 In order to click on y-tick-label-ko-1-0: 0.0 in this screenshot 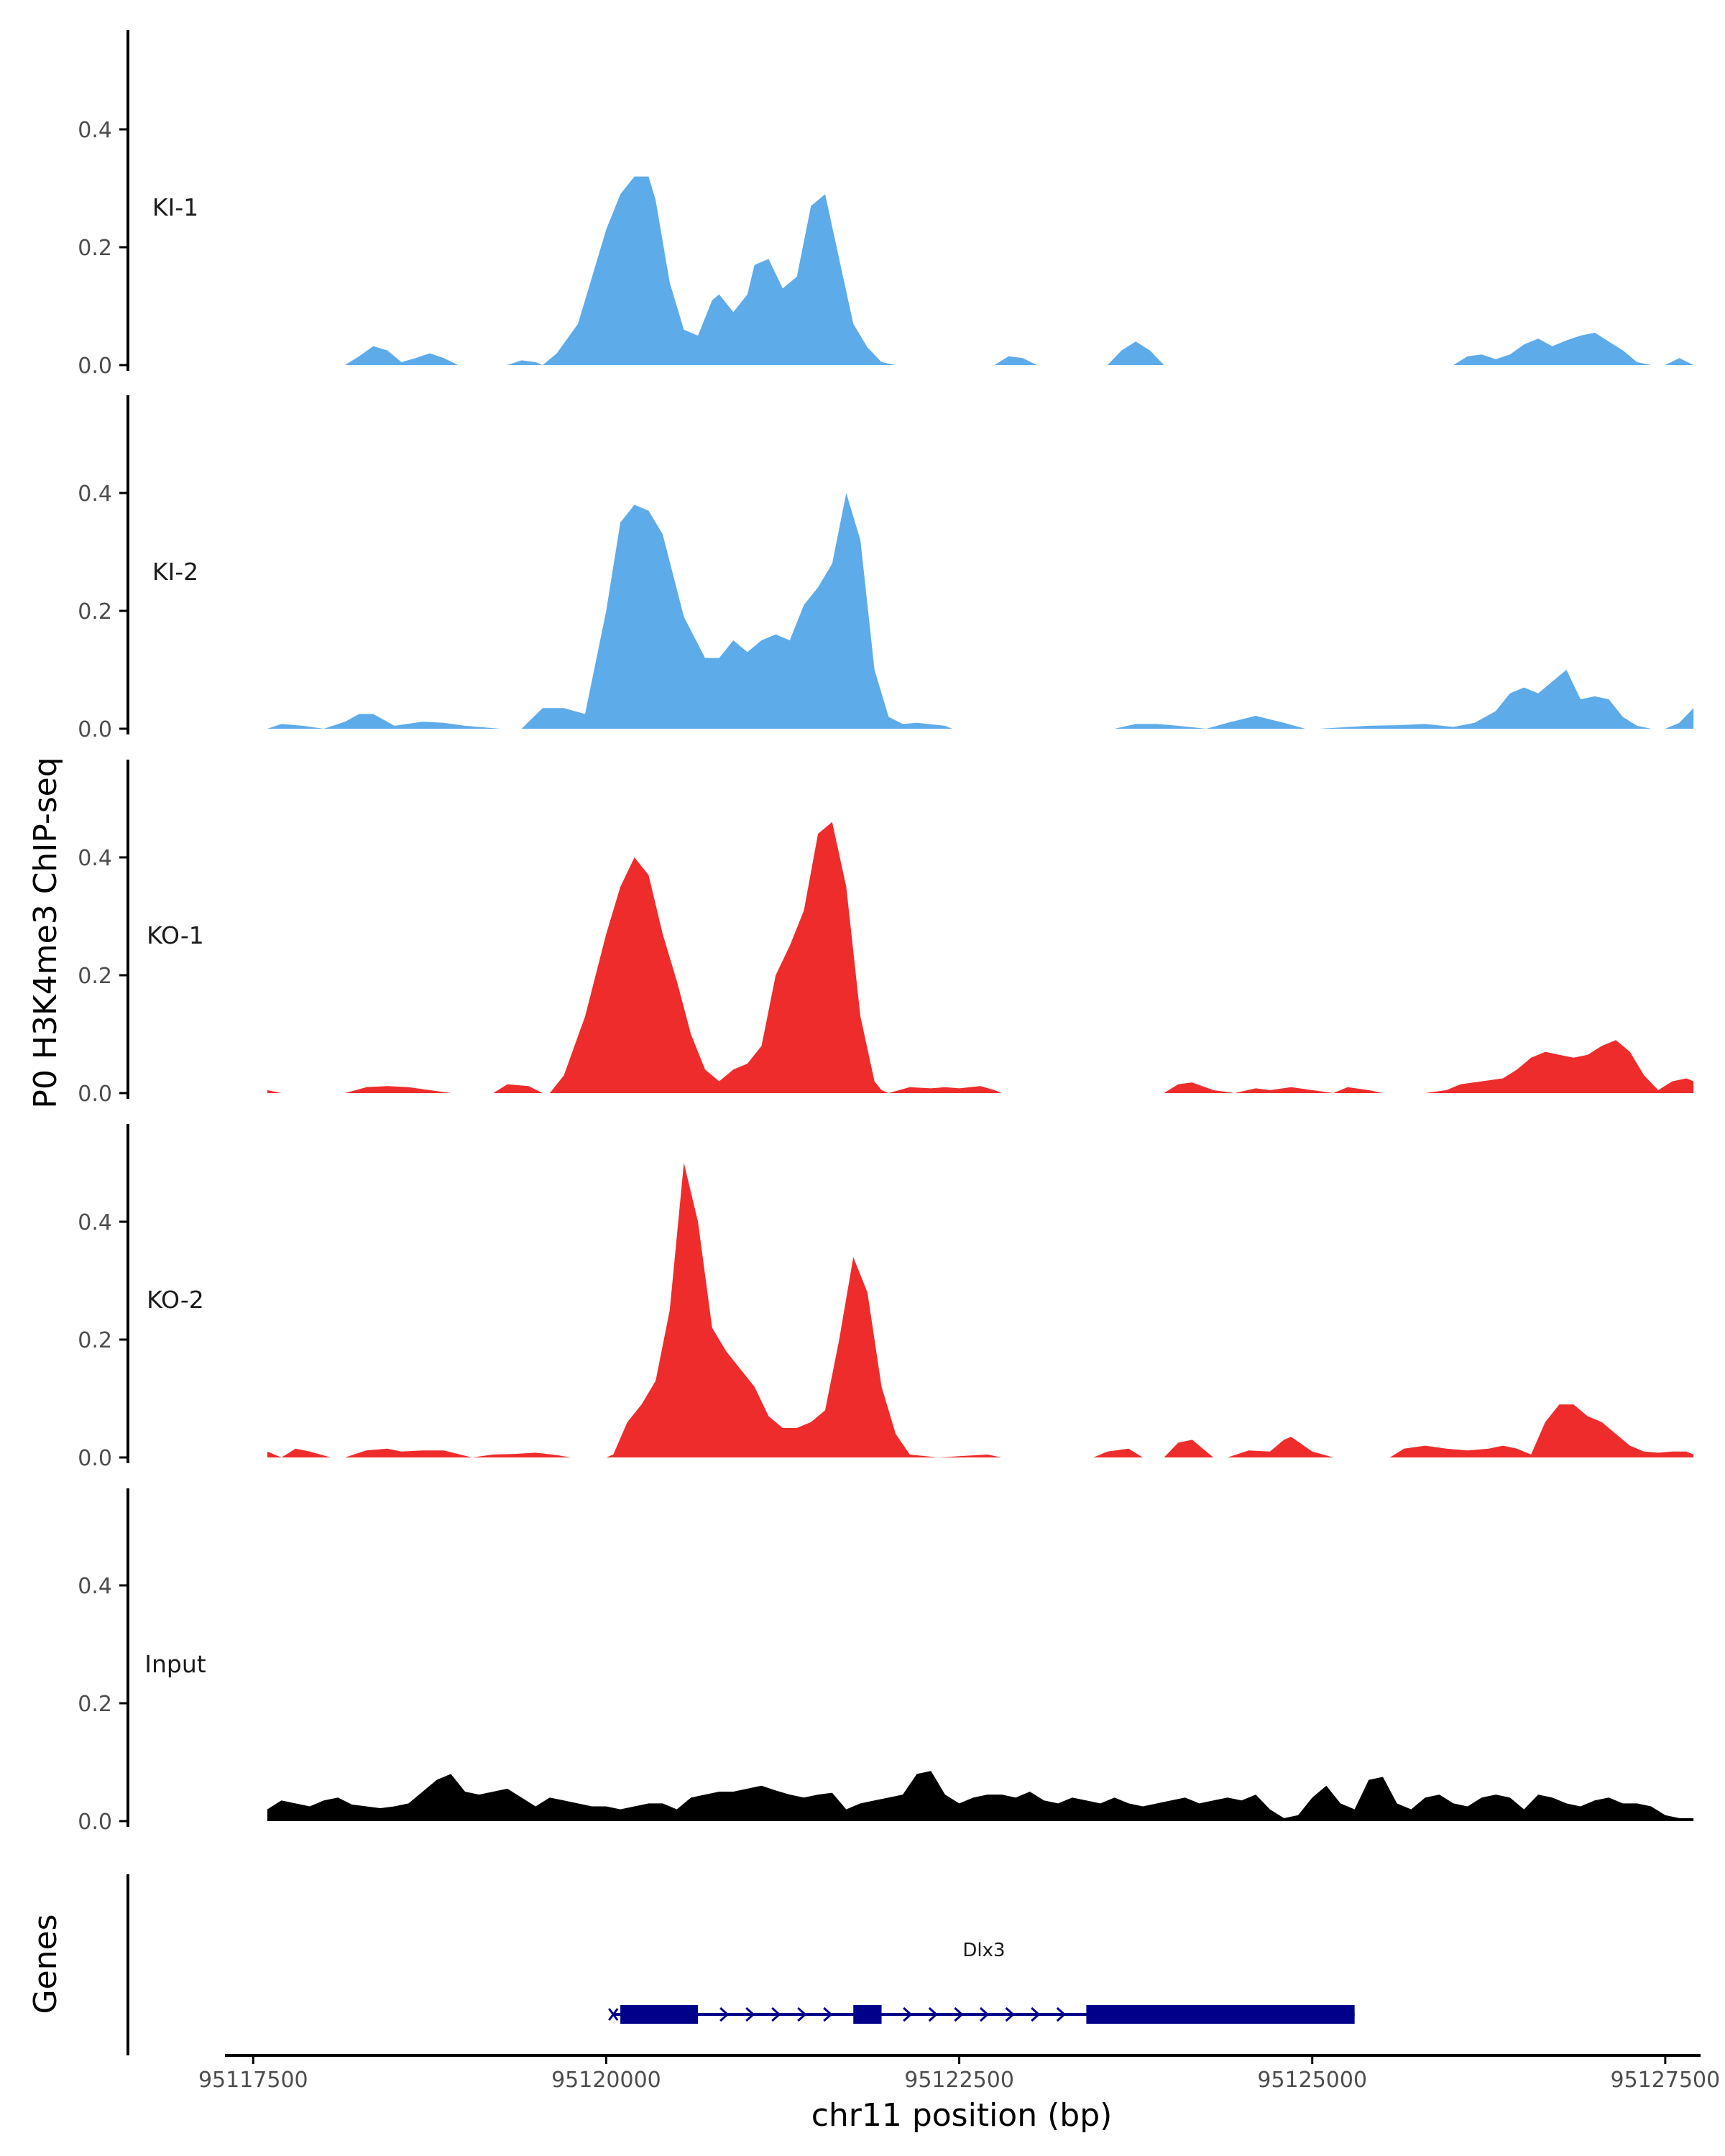, I will do `click(95, 1094)`.